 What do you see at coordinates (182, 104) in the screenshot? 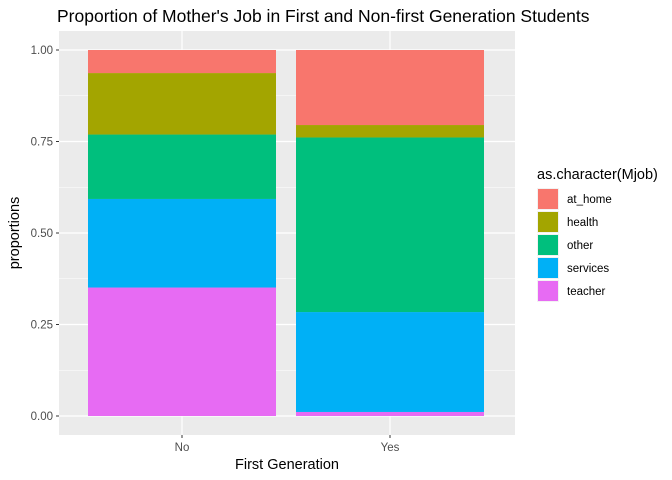
I see `bar-segment-no-health` at bounding box center [182, 104].